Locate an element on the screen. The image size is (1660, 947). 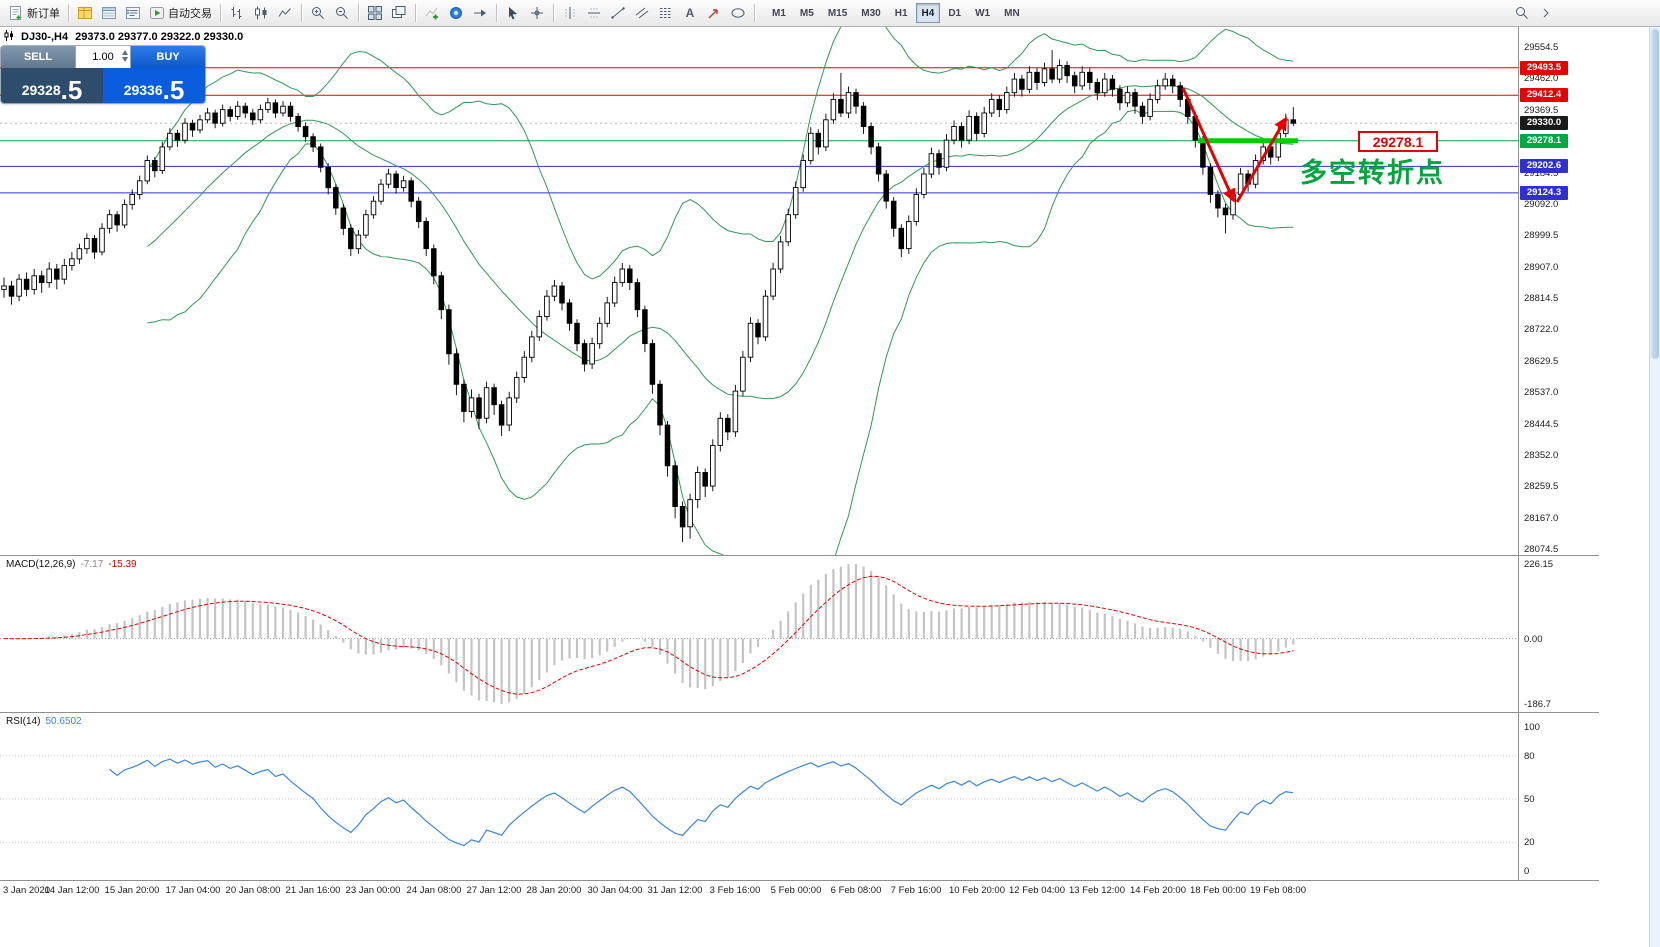
zoom-in-button is located at coordinates (318, 13).